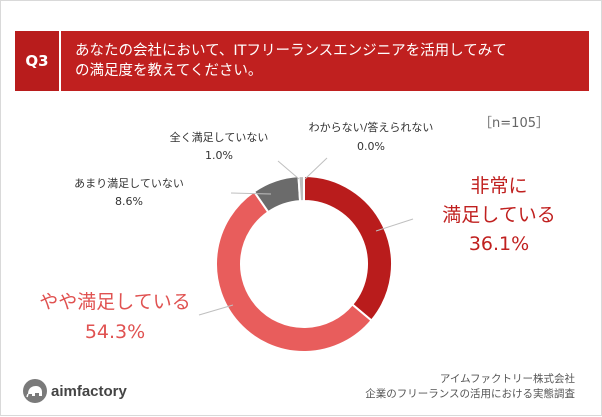 The image size is (602, 417). I want to click on survey-name: 企業のフリーランスの活用における実態調査, so click(470, 394).